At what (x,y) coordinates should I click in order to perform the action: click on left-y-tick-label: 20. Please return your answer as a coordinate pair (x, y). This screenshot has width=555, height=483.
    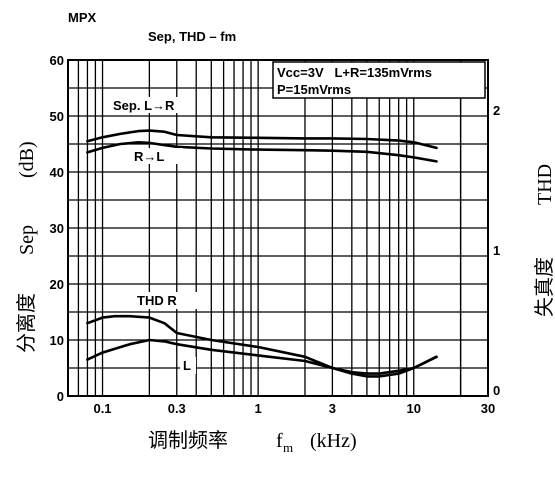
    Looking at the image, I should click on (57, 284).